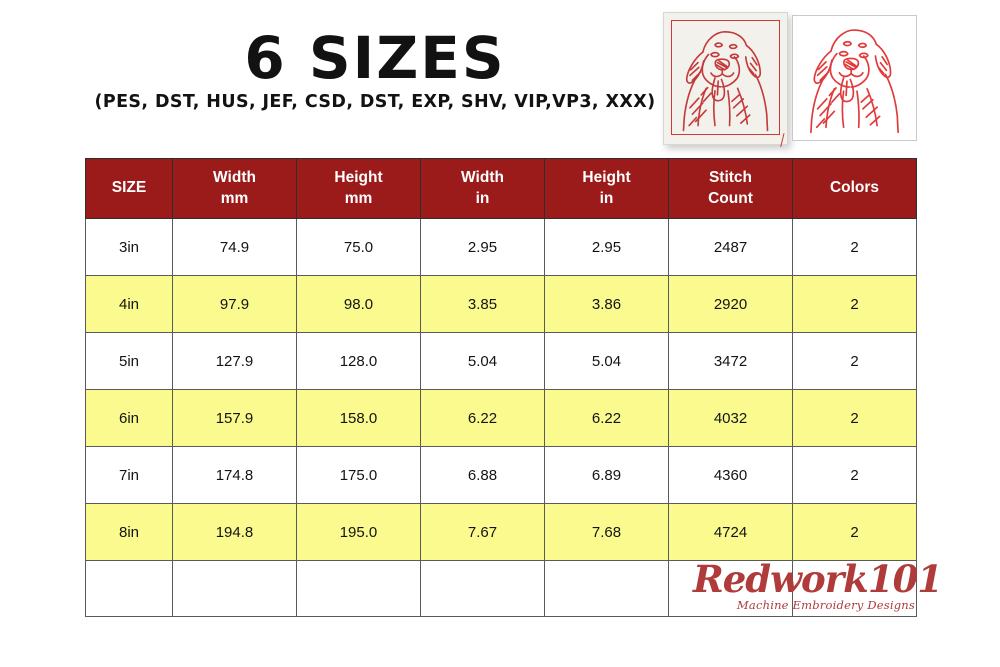 The width and height of the screenshot is (1000, 667). Describe the element at coordinates (606, 418) in the screenshot. I see `height-in-cell: 6.22` at that location.